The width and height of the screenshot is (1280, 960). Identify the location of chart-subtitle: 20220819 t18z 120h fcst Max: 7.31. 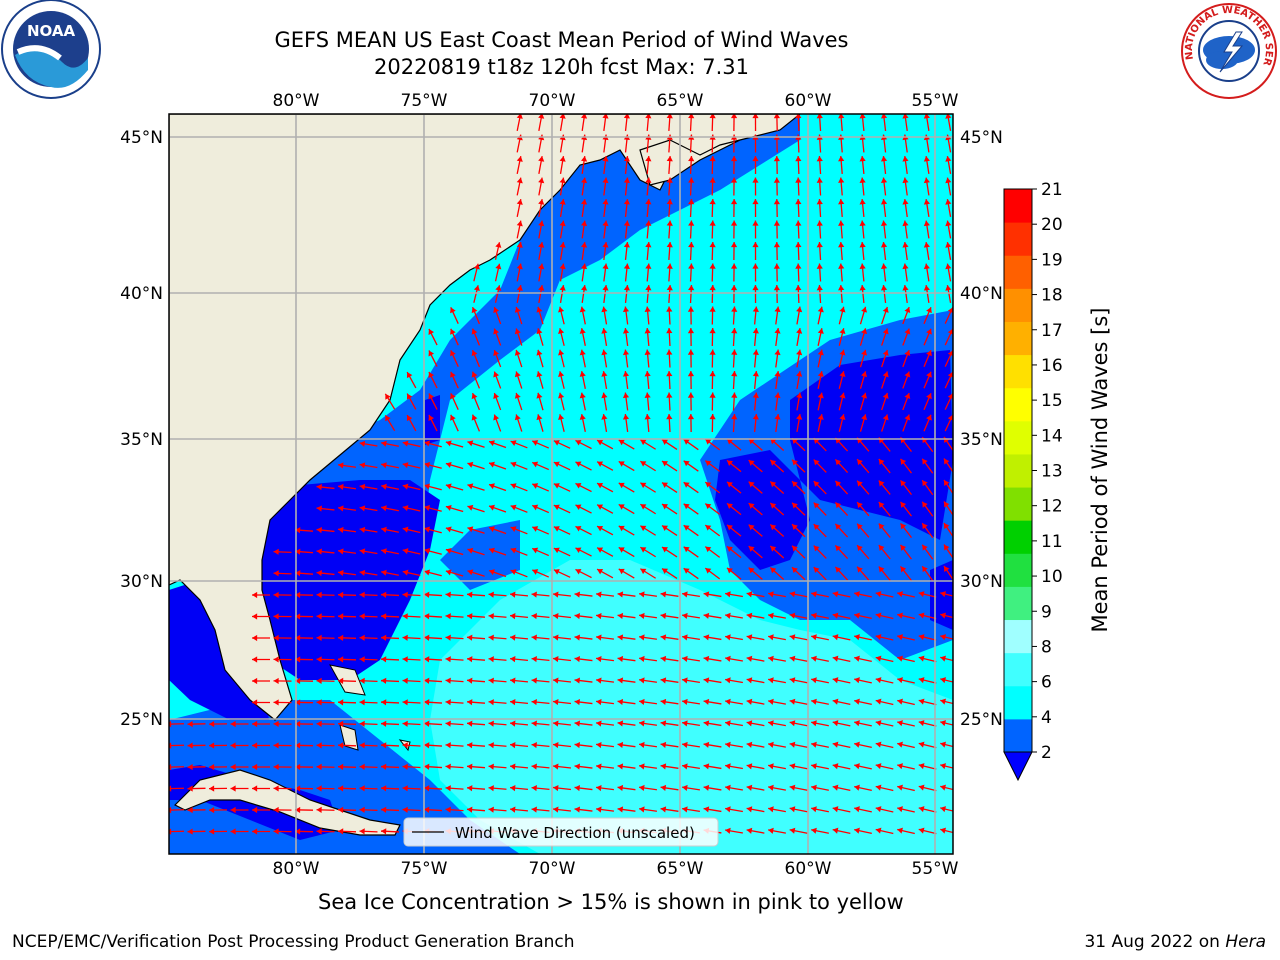
(561, 67).